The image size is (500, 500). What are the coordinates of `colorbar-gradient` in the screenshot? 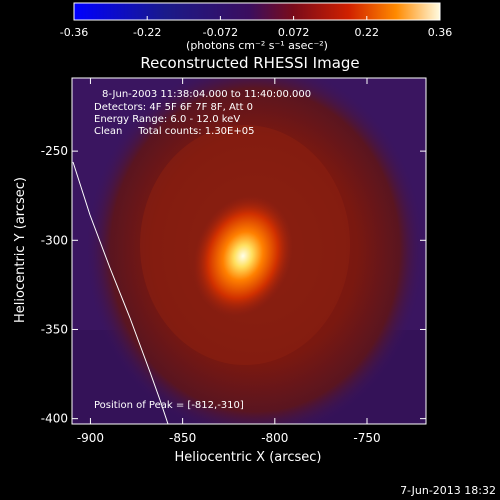 It's located at (257, 11).